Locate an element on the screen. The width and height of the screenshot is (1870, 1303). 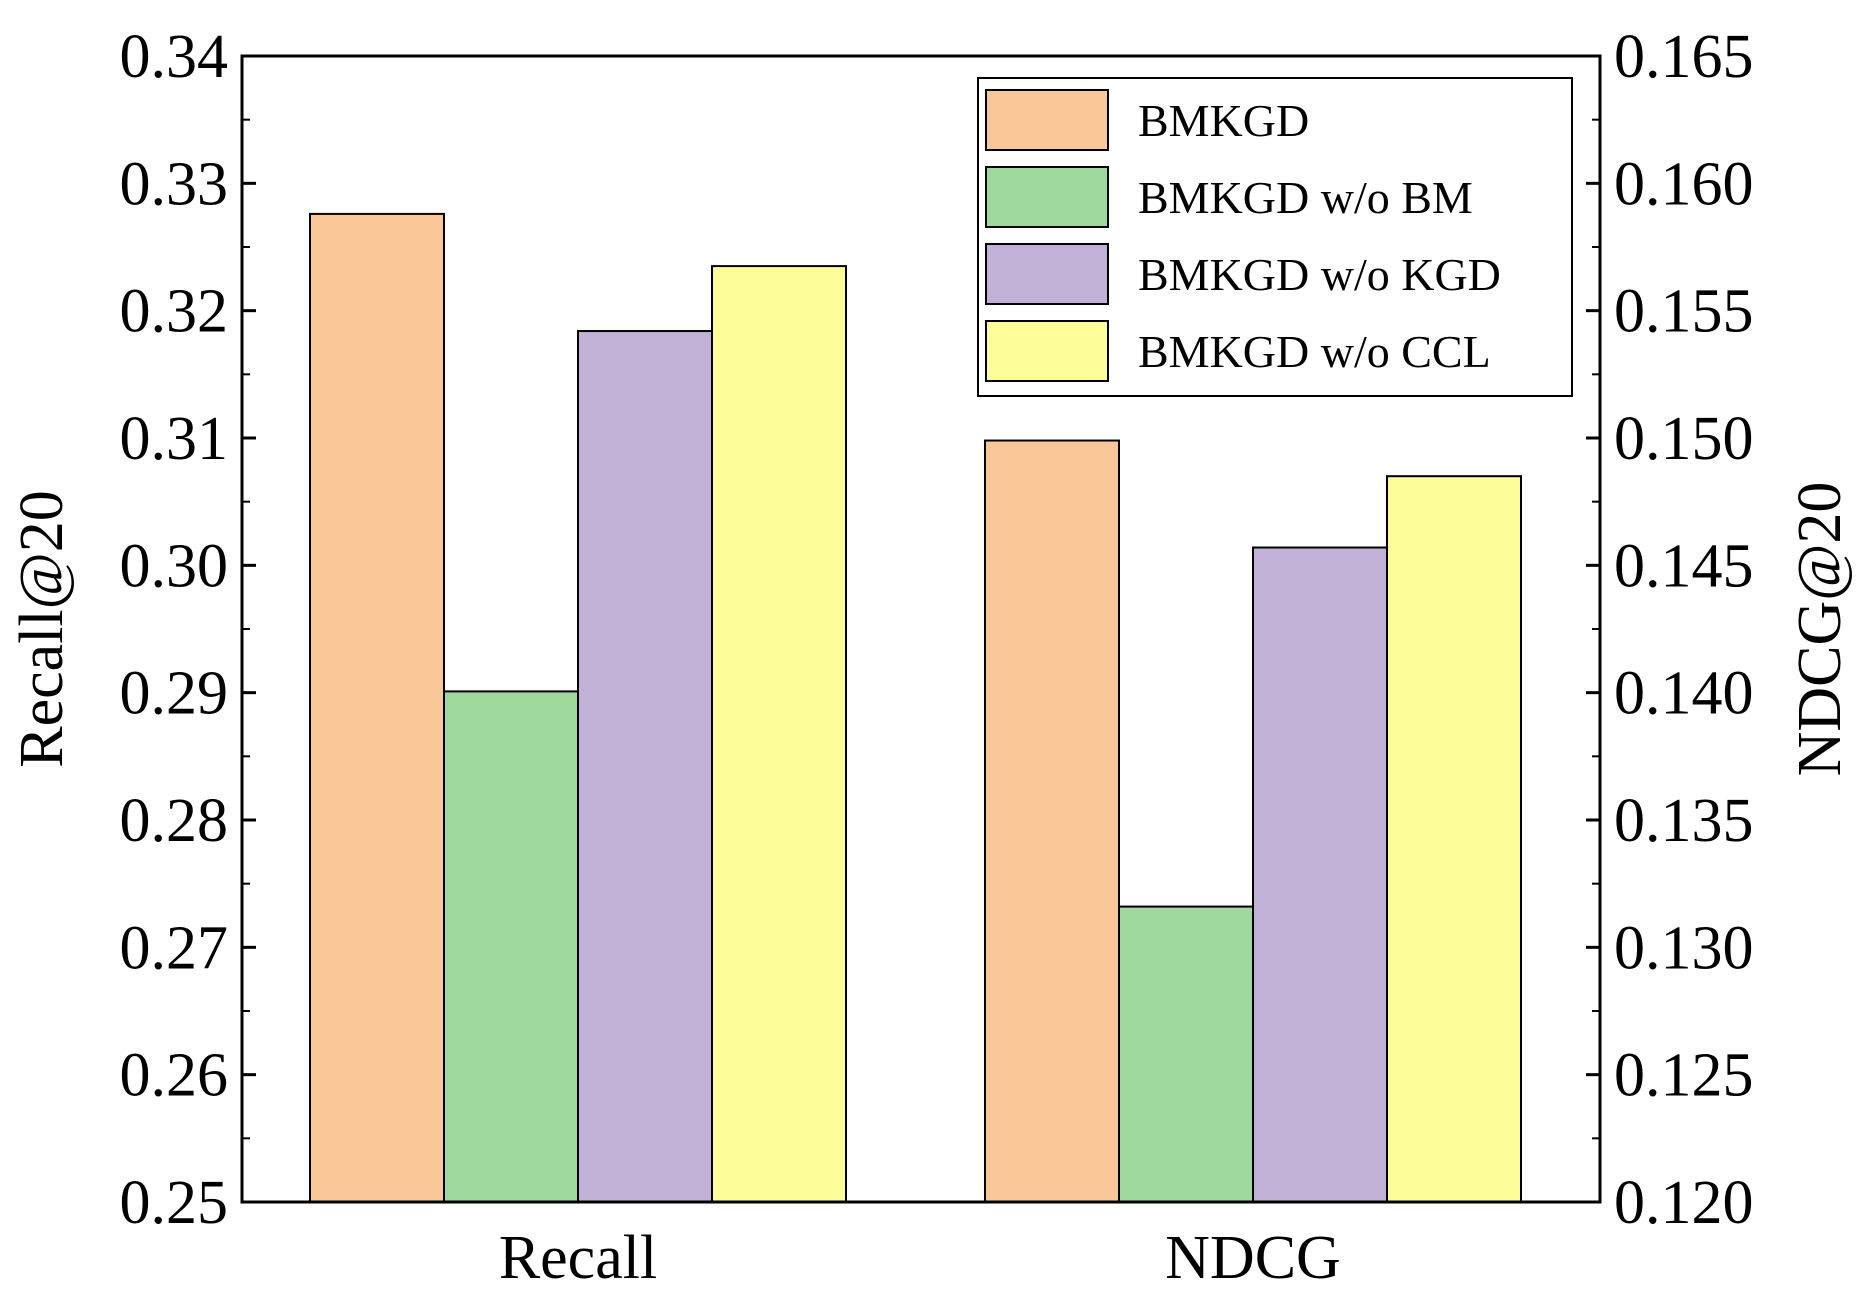
y-left-tick-label: 0.31 is located at coordinates (174, 439).